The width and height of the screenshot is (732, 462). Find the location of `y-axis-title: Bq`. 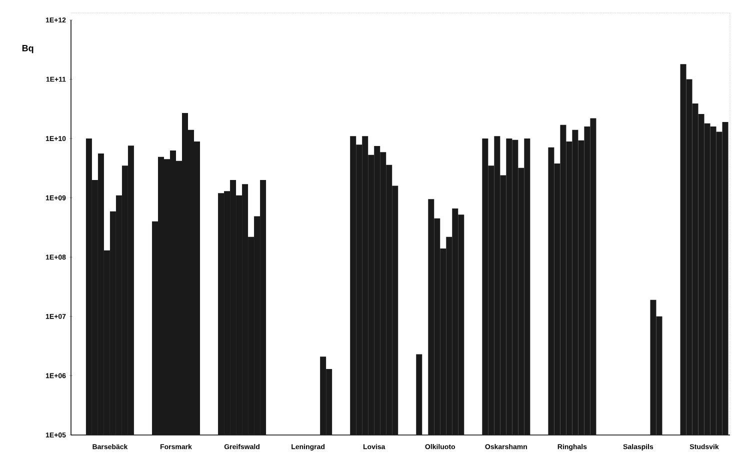

y-axis-title: Bq is located at coordinates (28, 49).